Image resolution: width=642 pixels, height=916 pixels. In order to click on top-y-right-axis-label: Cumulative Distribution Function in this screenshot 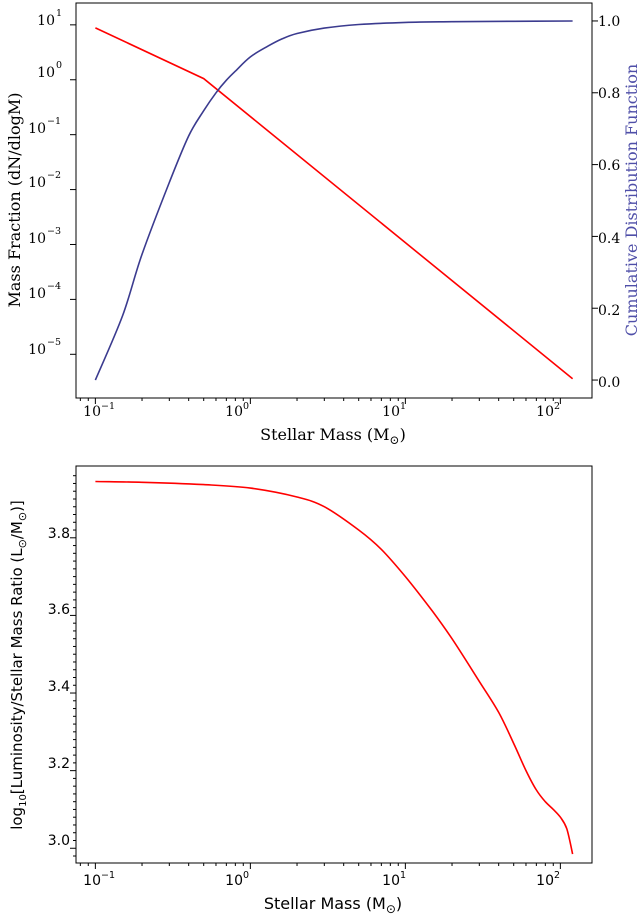, I will do `click(631, 200)`.